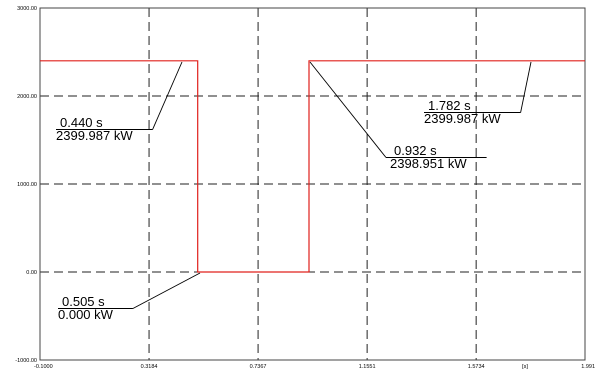 The image size is (596, 371). What do you see at coordinates (27, 185) in the screenshot?
I see `y-tick-label: 1000.00` at bounding box center [27, 185].